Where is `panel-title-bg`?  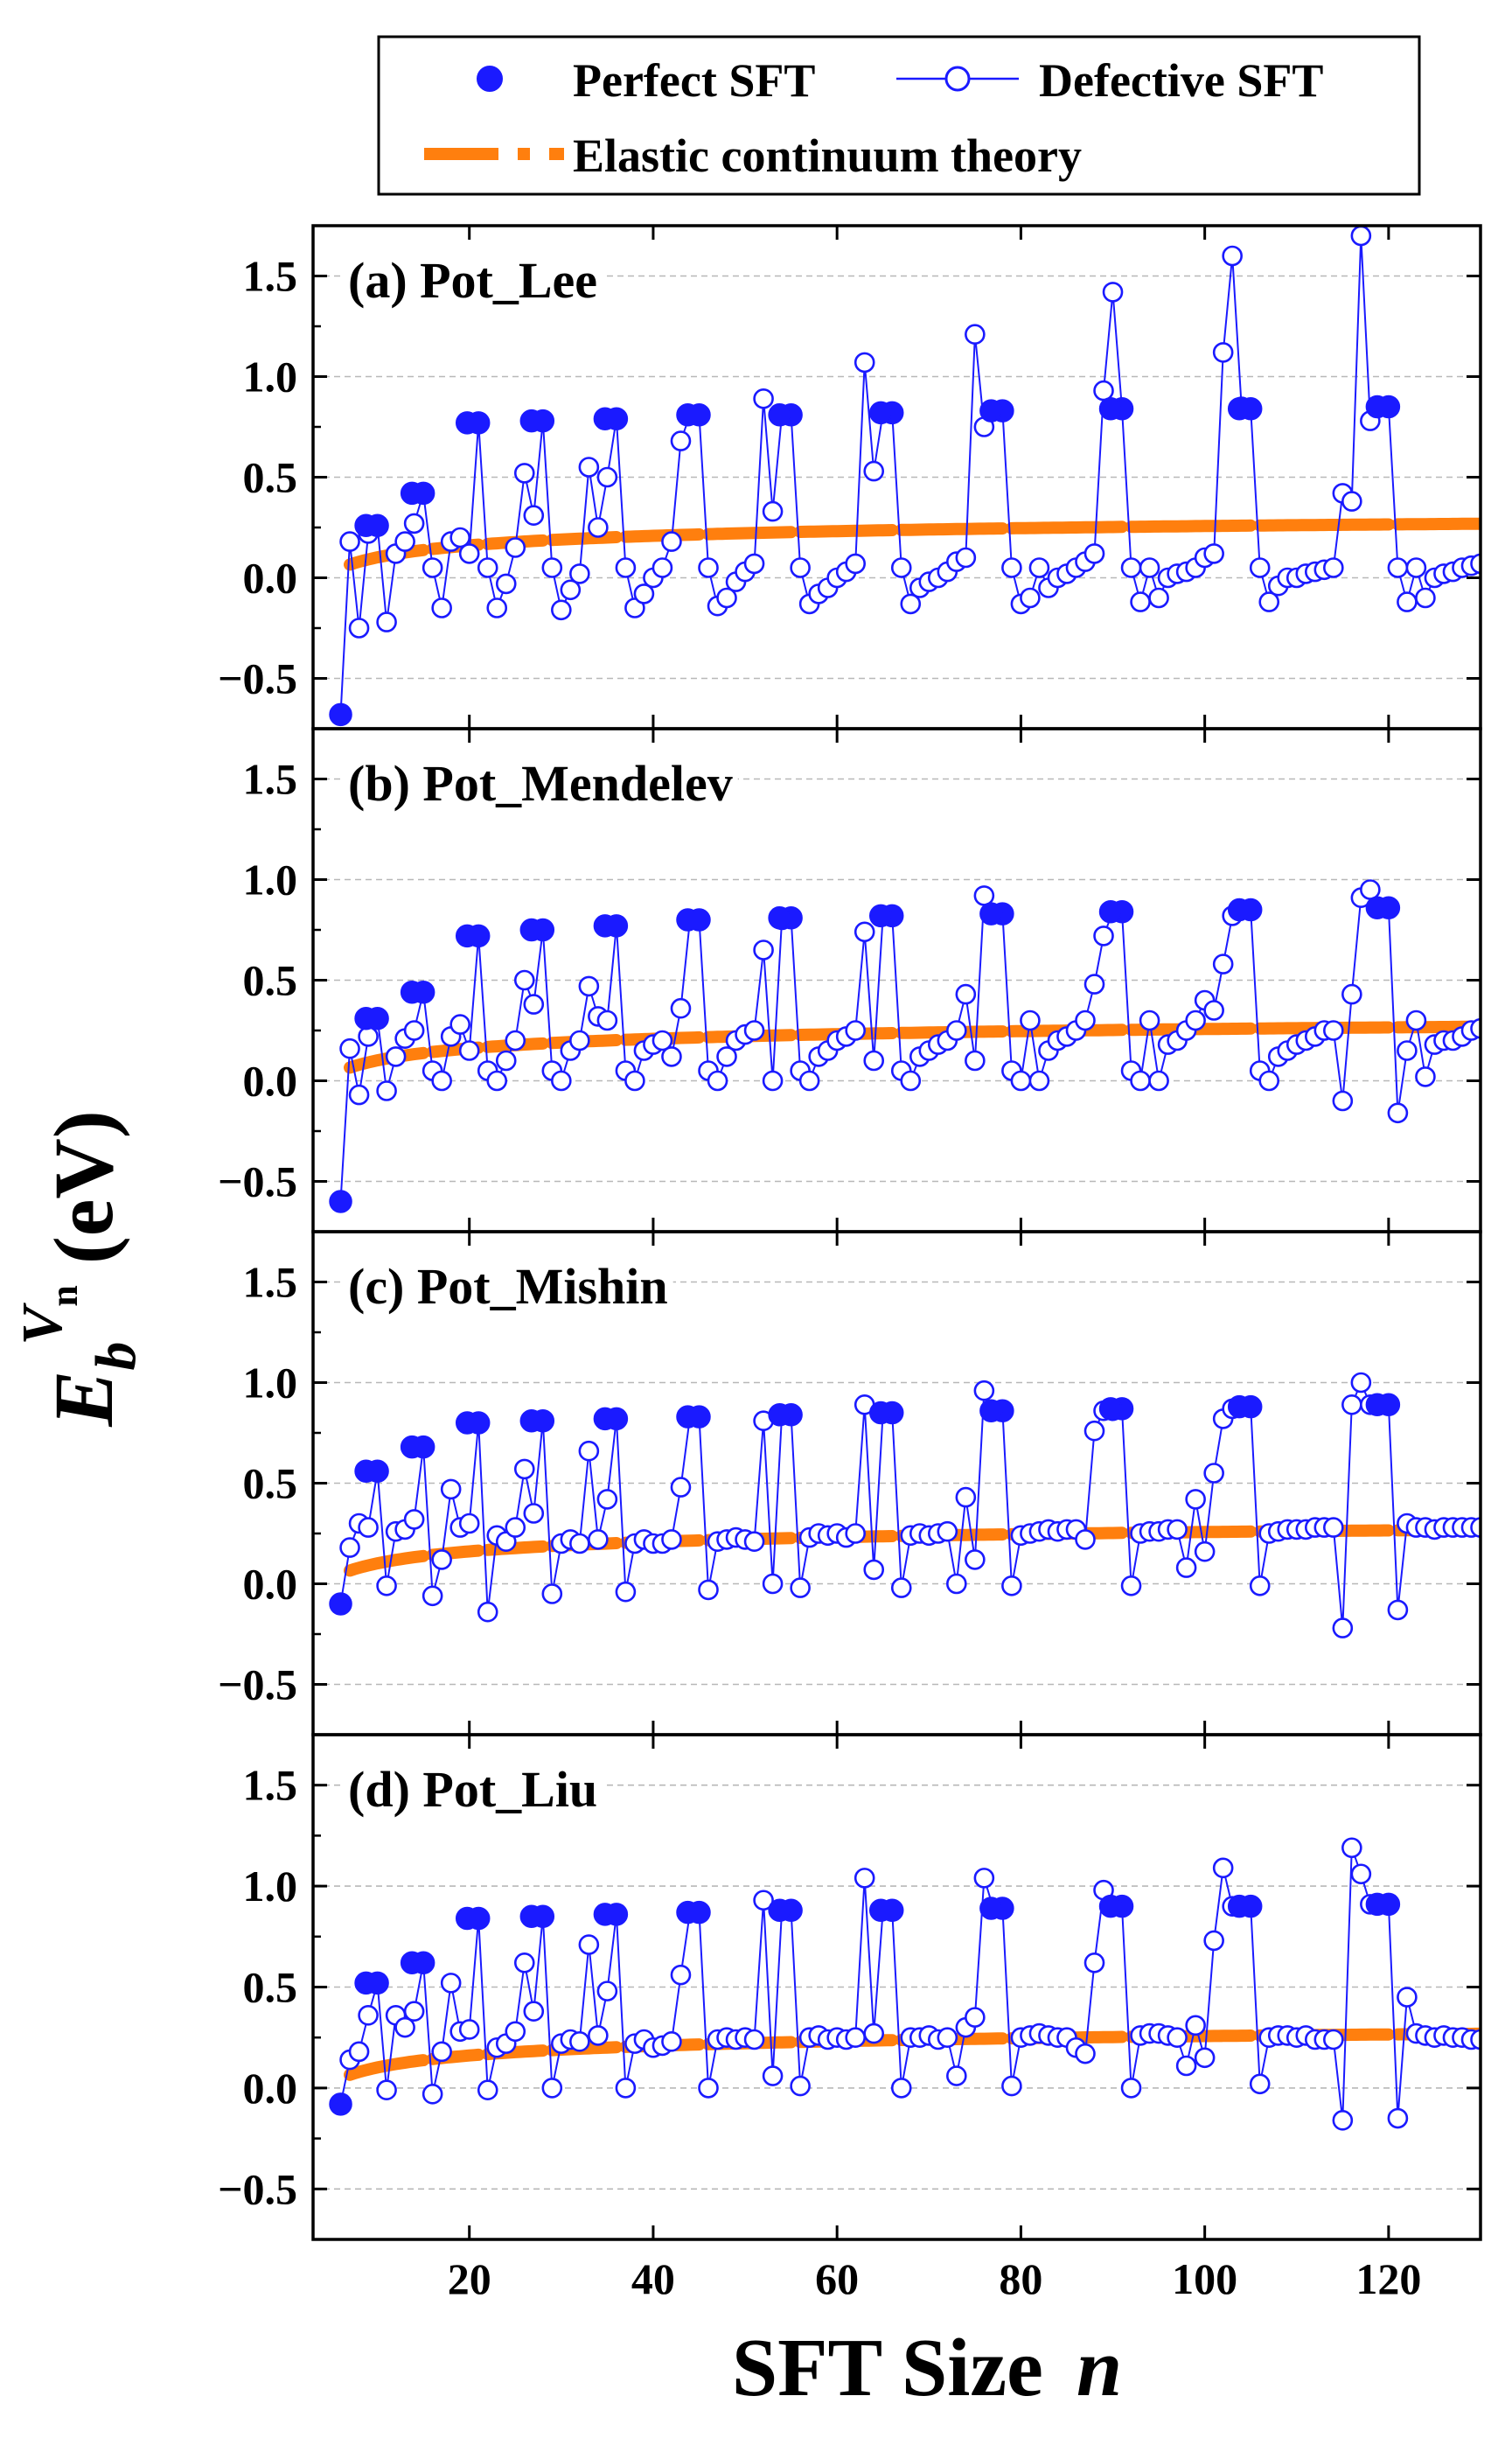 panel-title-bg is located at coordinates (473, 1789).